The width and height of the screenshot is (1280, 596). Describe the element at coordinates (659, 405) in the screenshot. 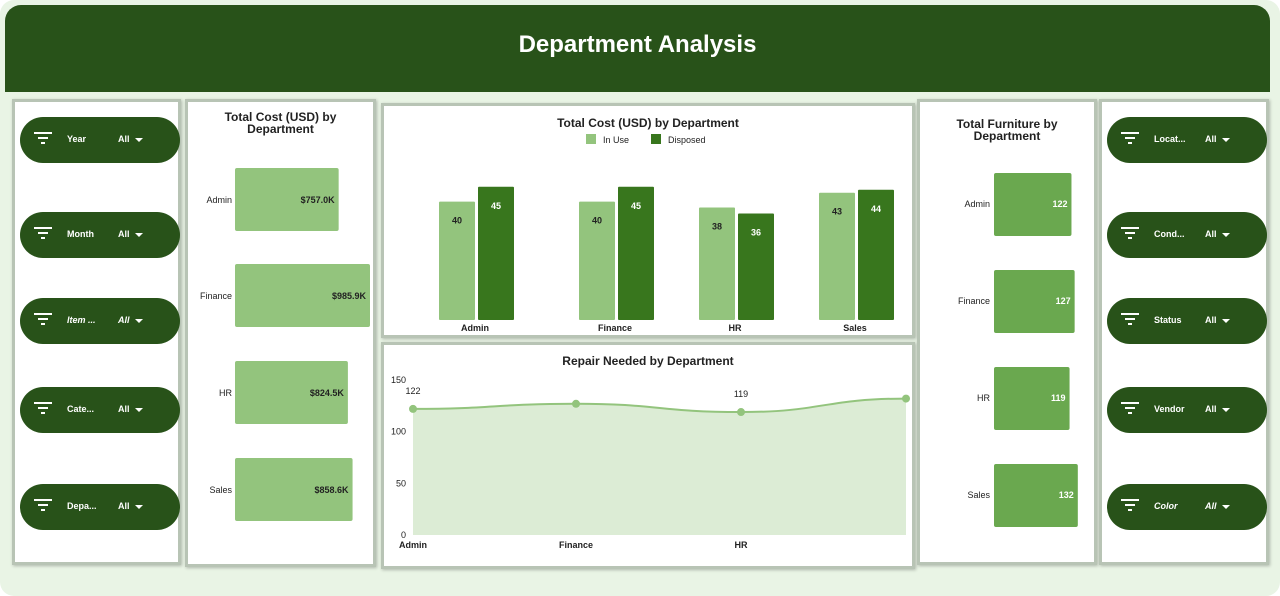

I see `area-line` at that location.